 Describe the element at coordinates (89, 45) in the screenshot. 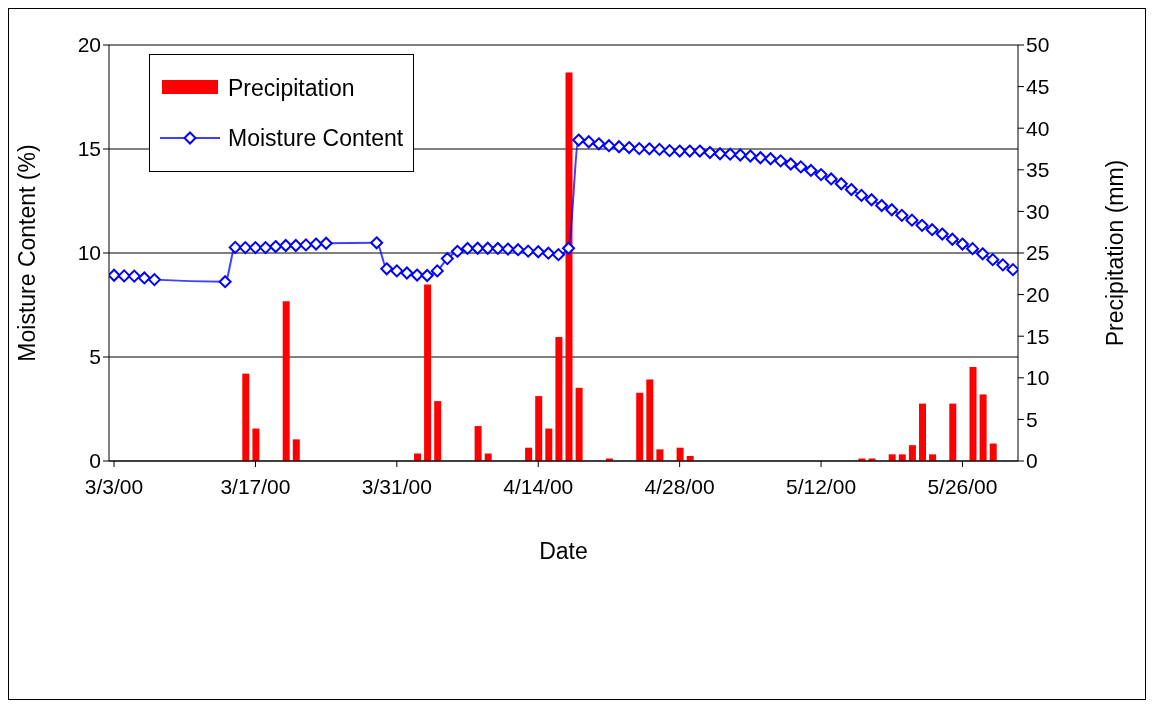

I see `y-tick-label: 20` at that location.